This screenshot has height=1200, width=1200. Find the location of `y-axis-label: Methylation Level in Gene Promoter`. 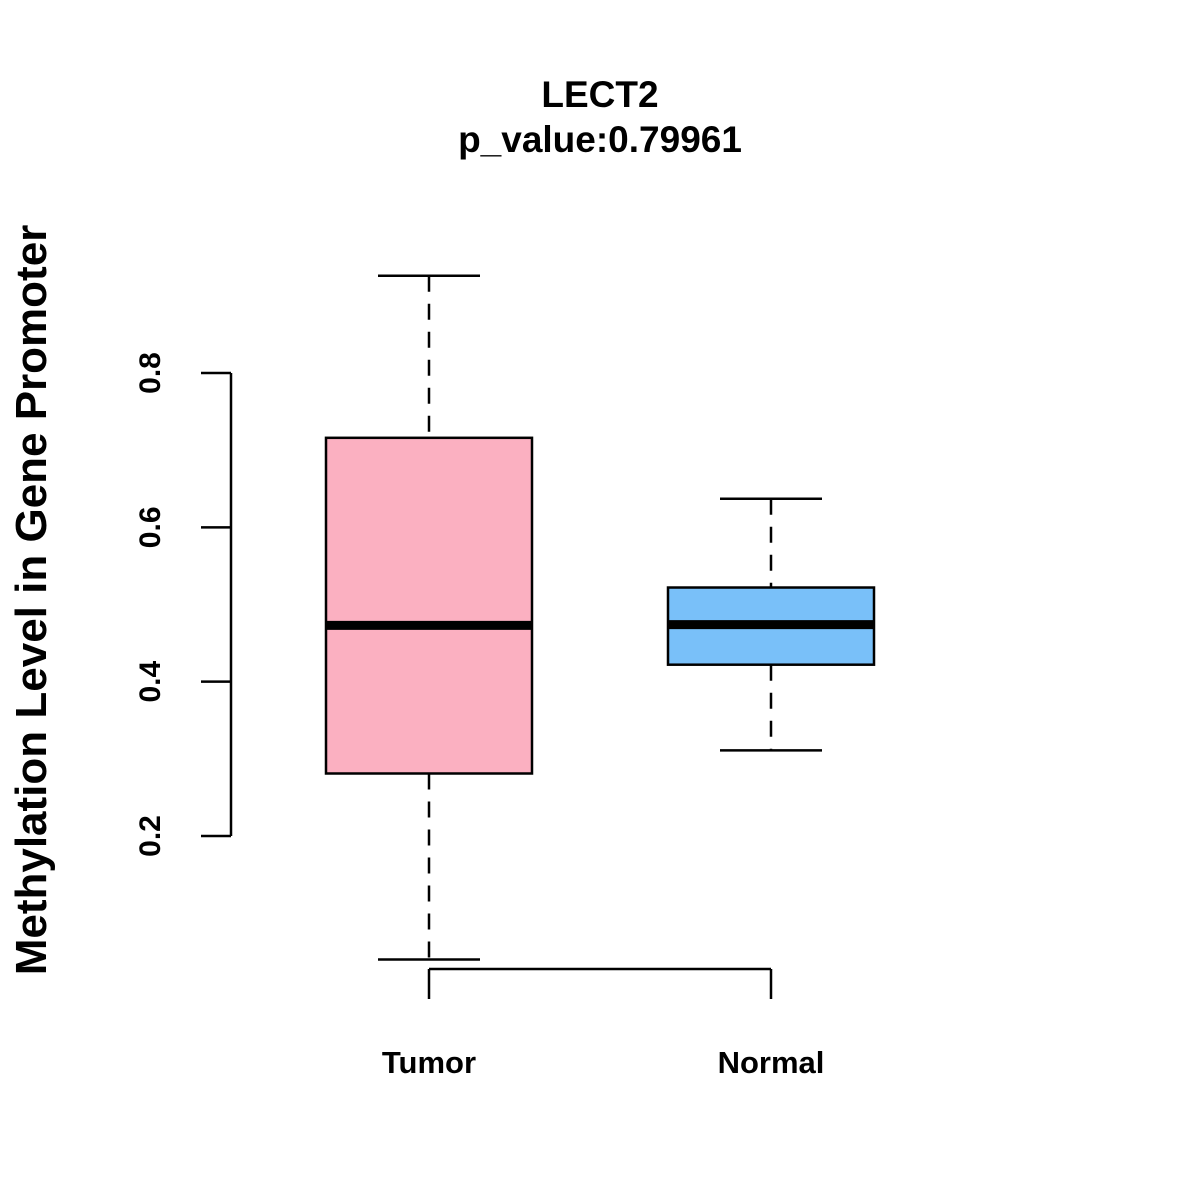

y-axis-label: Methylation Level in Gene Promoter is located at coordinates (31, 600).